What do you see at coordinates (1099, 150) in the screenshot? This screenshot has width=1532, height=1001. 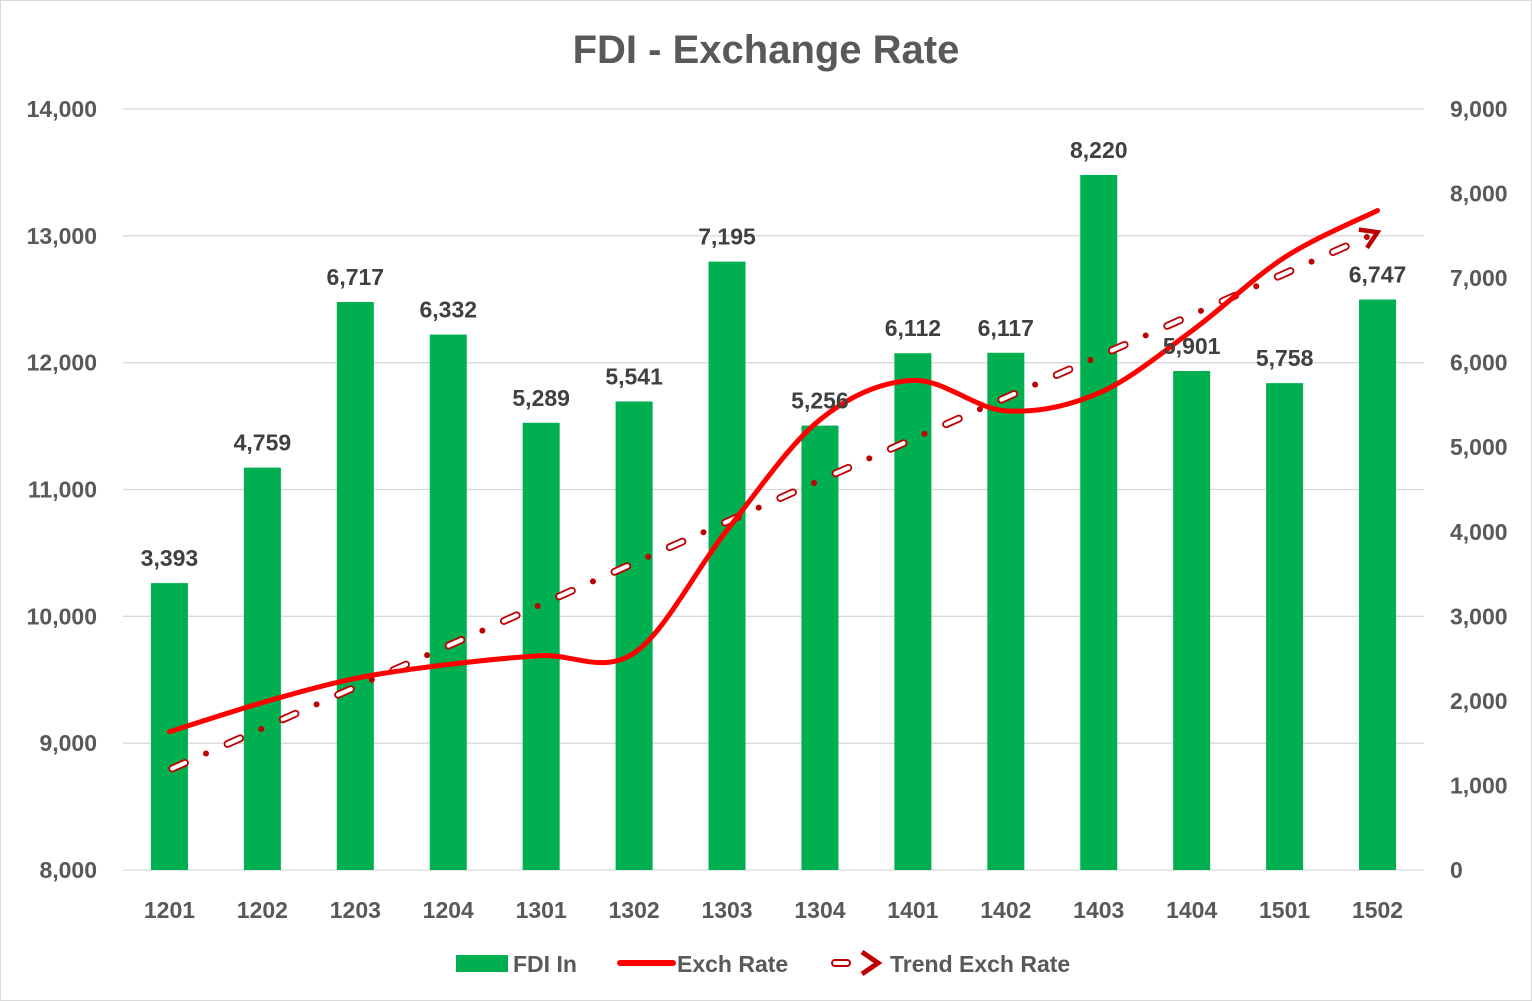 I see `data-label-fdi-in-1403: 8,220` at bounding box center [1099, 150].